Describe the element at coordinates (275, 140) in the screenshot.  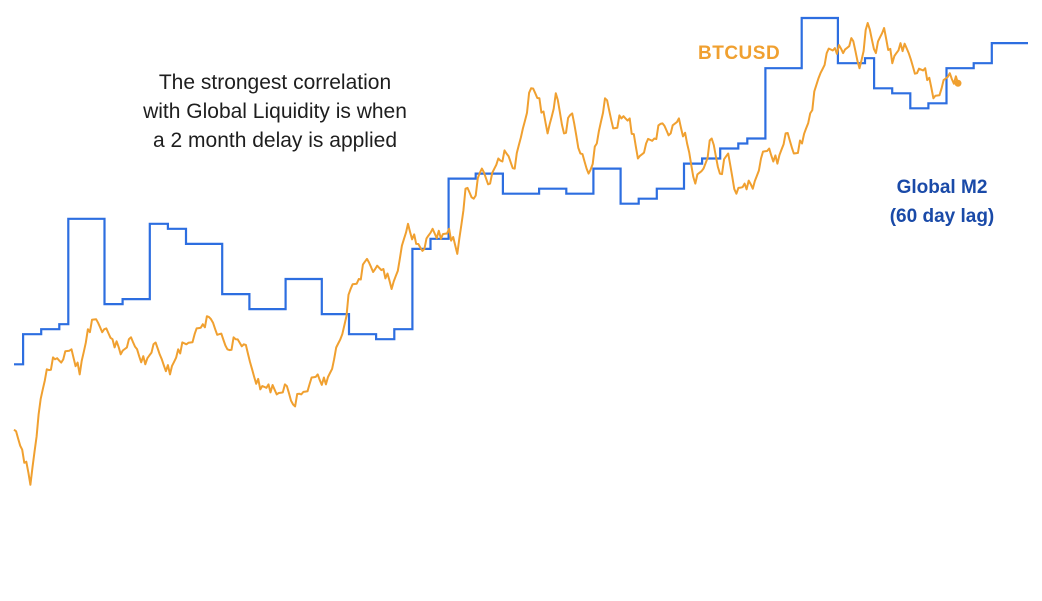
I see `annotation-line: a 2 month delay is applied` at that location.